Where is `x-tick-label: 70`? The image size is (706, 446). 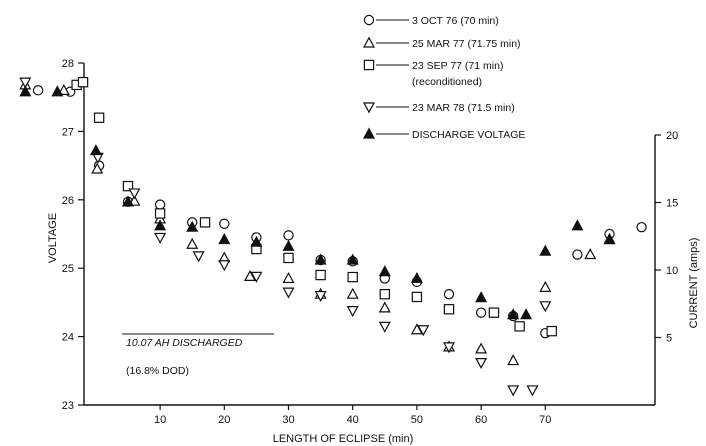
x-tick-label: 70 is located at coordinates (545, 420).